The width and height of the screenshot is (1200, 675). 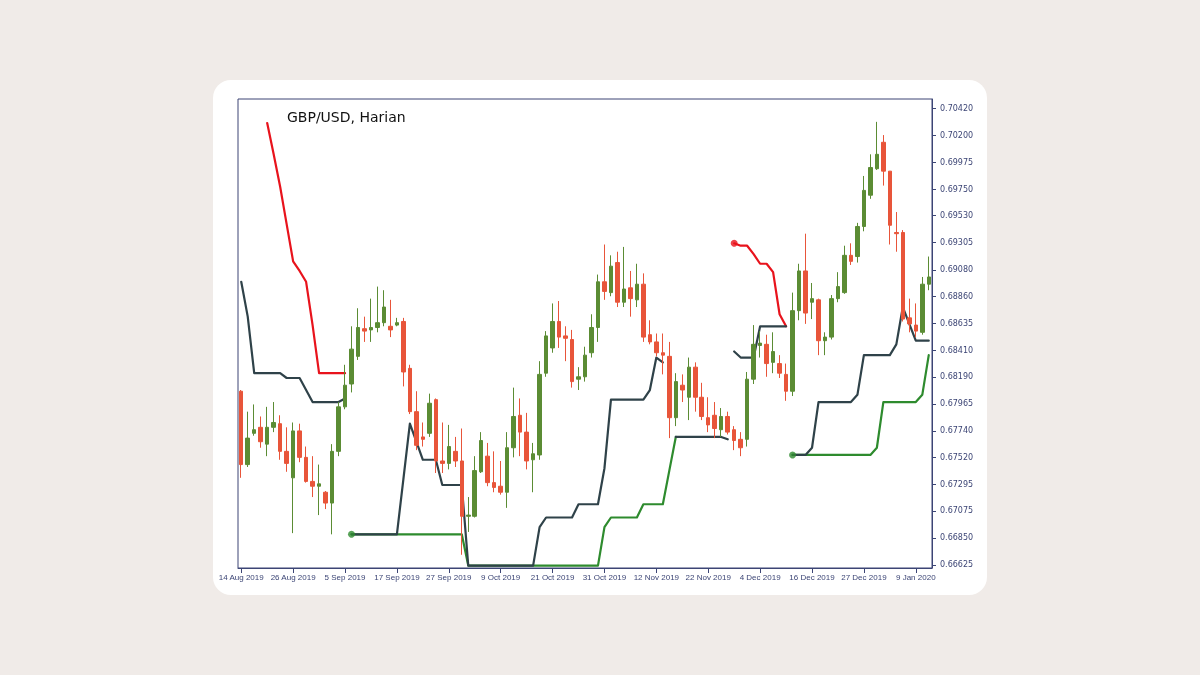 I want to click on y-tick-label: 0.70420, so click(x=957, y=109).